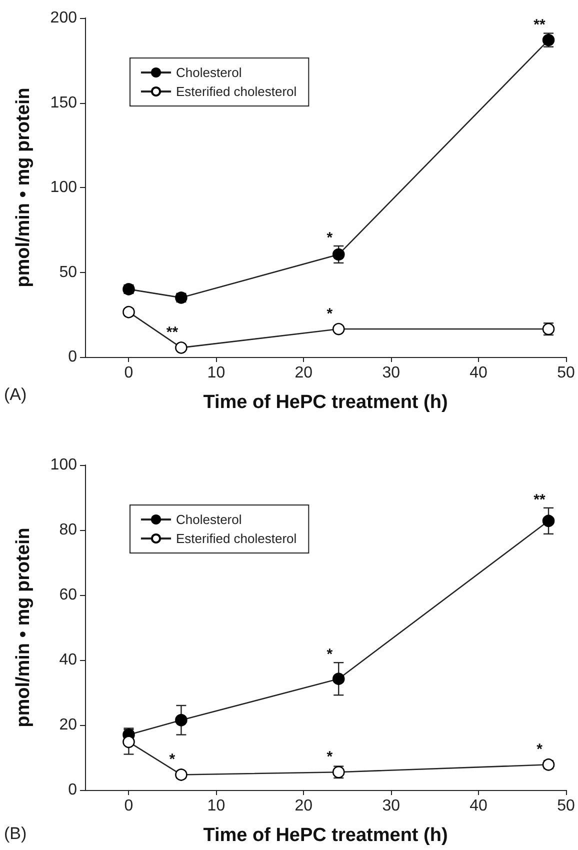  I want to click on y-tick-label: 40, so click(68, 660).